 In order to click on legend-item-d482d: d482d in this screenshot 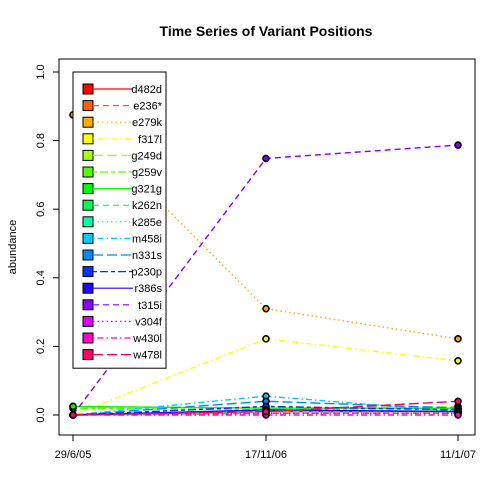, I will do `click(122, 89)`.